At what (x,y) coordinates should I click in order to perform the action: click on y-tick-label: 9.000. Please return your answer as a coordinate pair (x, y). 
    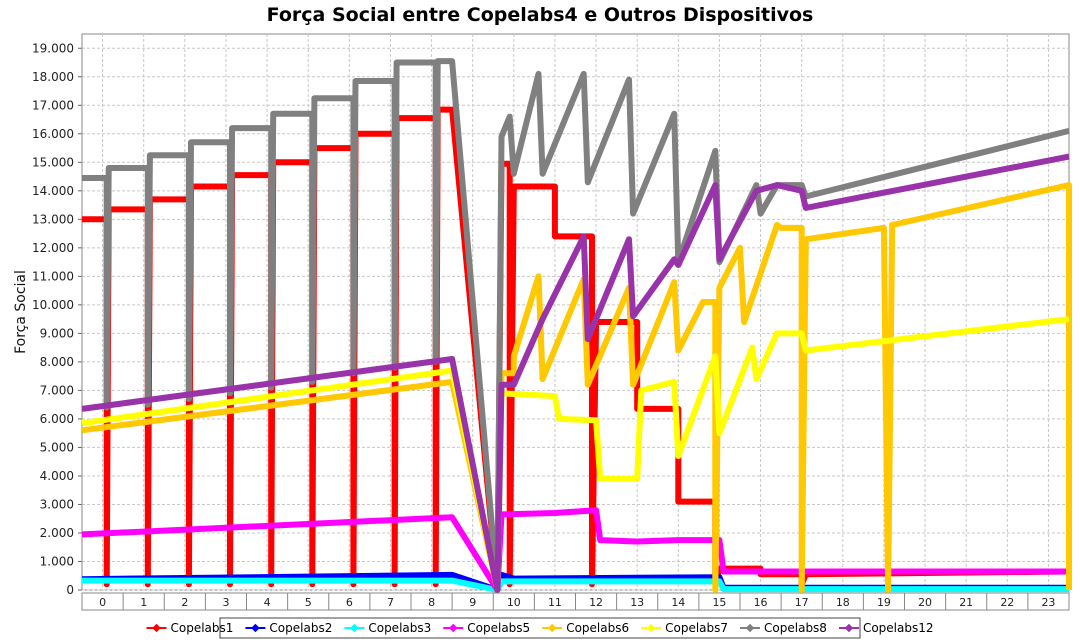
    Looking at the image, I should click on (57, 333).